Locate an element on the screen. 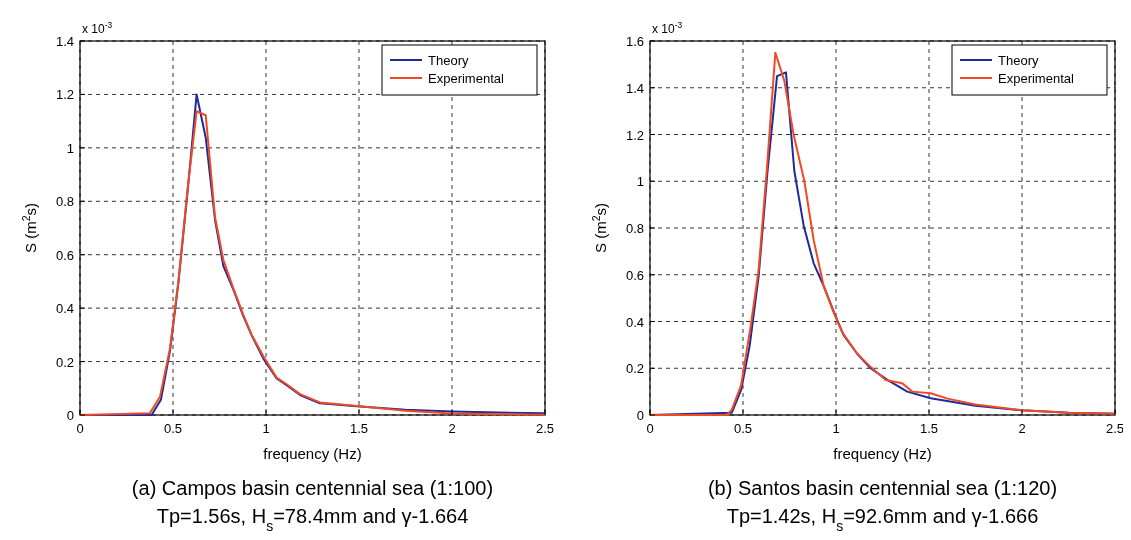  y-tick-label: 1.6 is located at coordinates (634, 41).